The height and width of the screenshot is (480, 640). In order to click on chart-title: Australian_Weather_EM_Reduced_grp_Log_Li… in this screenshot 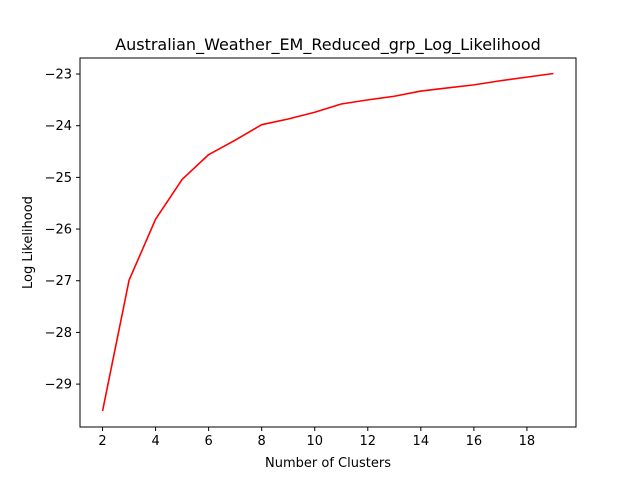, I will do `click(328, 45)`.